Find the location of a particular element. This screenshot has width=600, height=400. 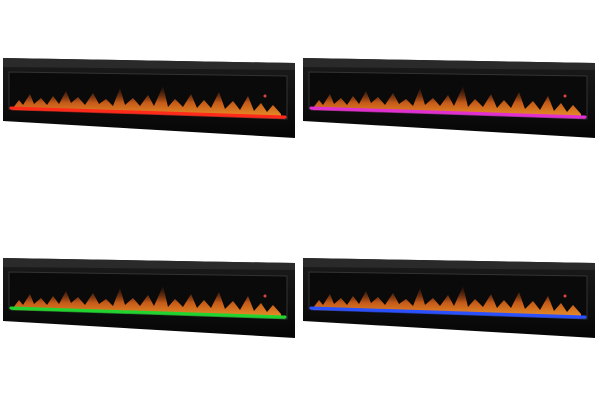

fireplace-blue is located at coordinates (449, 298).